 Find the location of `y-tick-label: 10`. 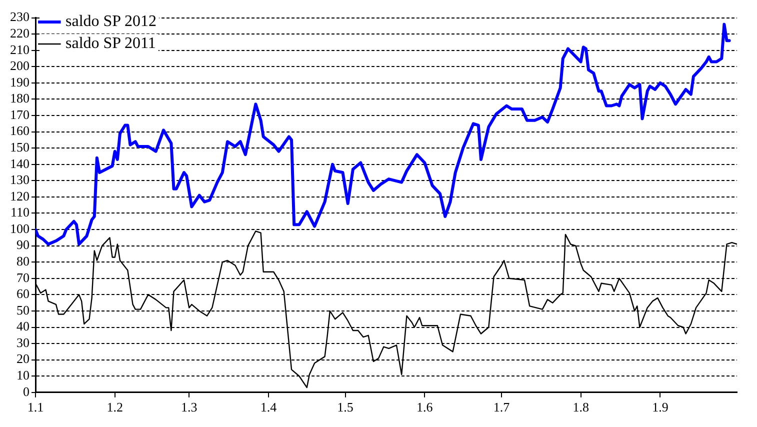

y-tick-label: 10 is located at coordinates (23, 375).